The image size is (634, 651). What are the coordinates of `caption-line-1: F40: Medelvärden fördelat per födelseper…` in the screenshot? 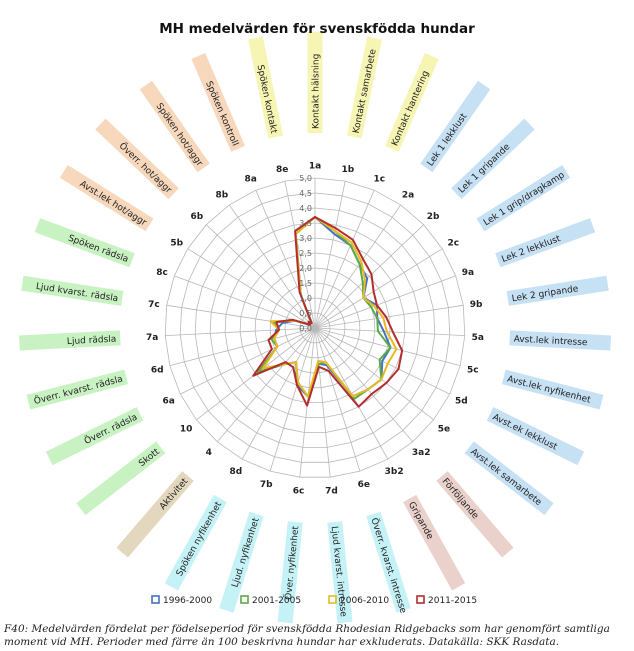 It's located at (307, 629).